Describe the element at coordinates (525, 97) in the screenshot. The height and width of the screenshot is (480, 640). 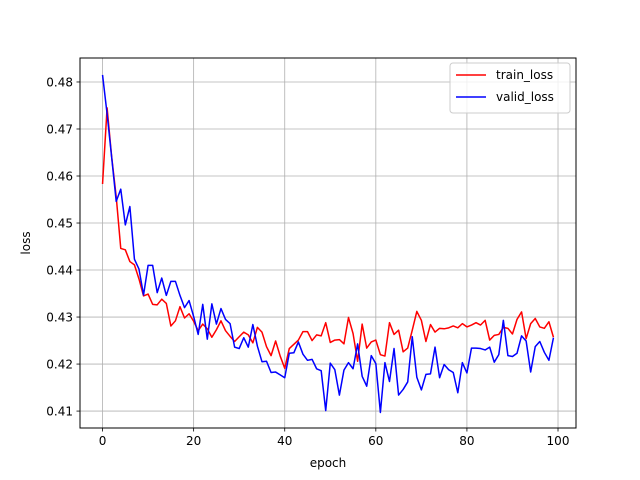
I see `legend-label-valid-loss: valid_loss` at that location.